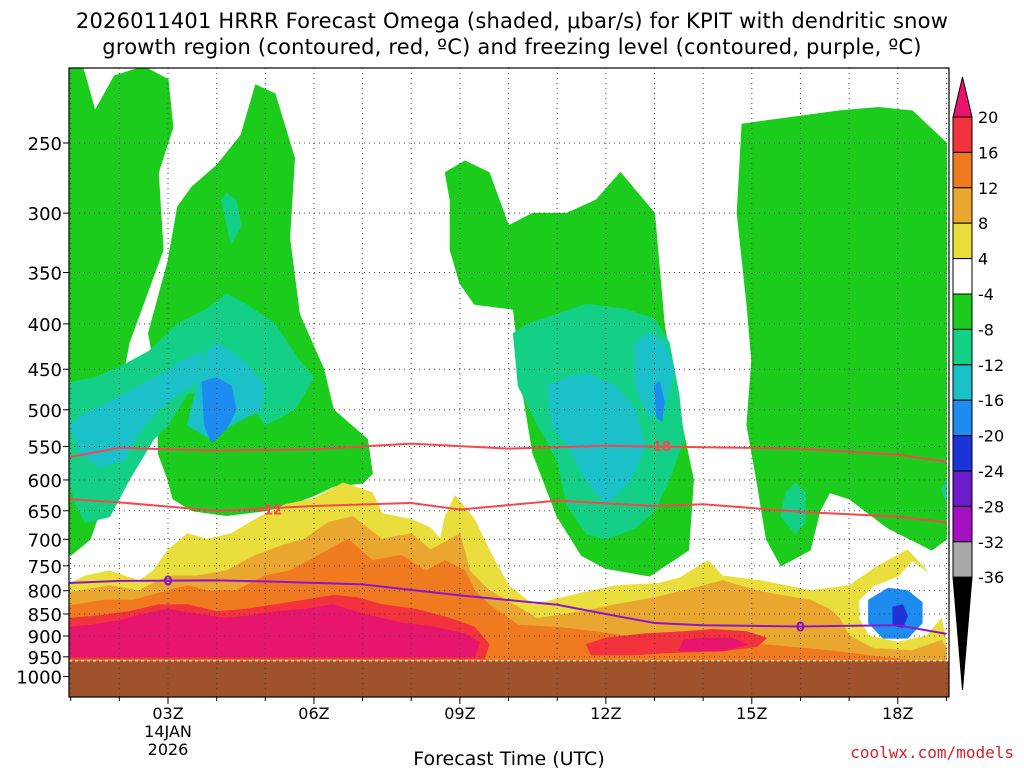 The width and height of the screenshot is (1024, 768). Describe the element at coordinates (508, 452) in the screenshot. I see `contour-m18` at that location.